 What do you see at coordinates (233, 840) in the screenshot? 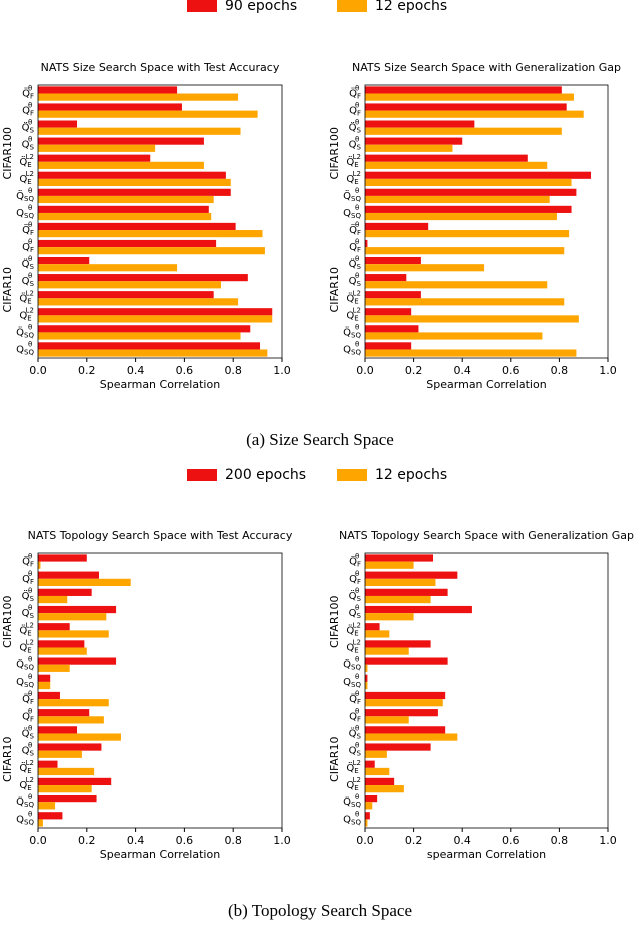
I see `x-tick-label: 0.8` at bounding box center [233, 840].